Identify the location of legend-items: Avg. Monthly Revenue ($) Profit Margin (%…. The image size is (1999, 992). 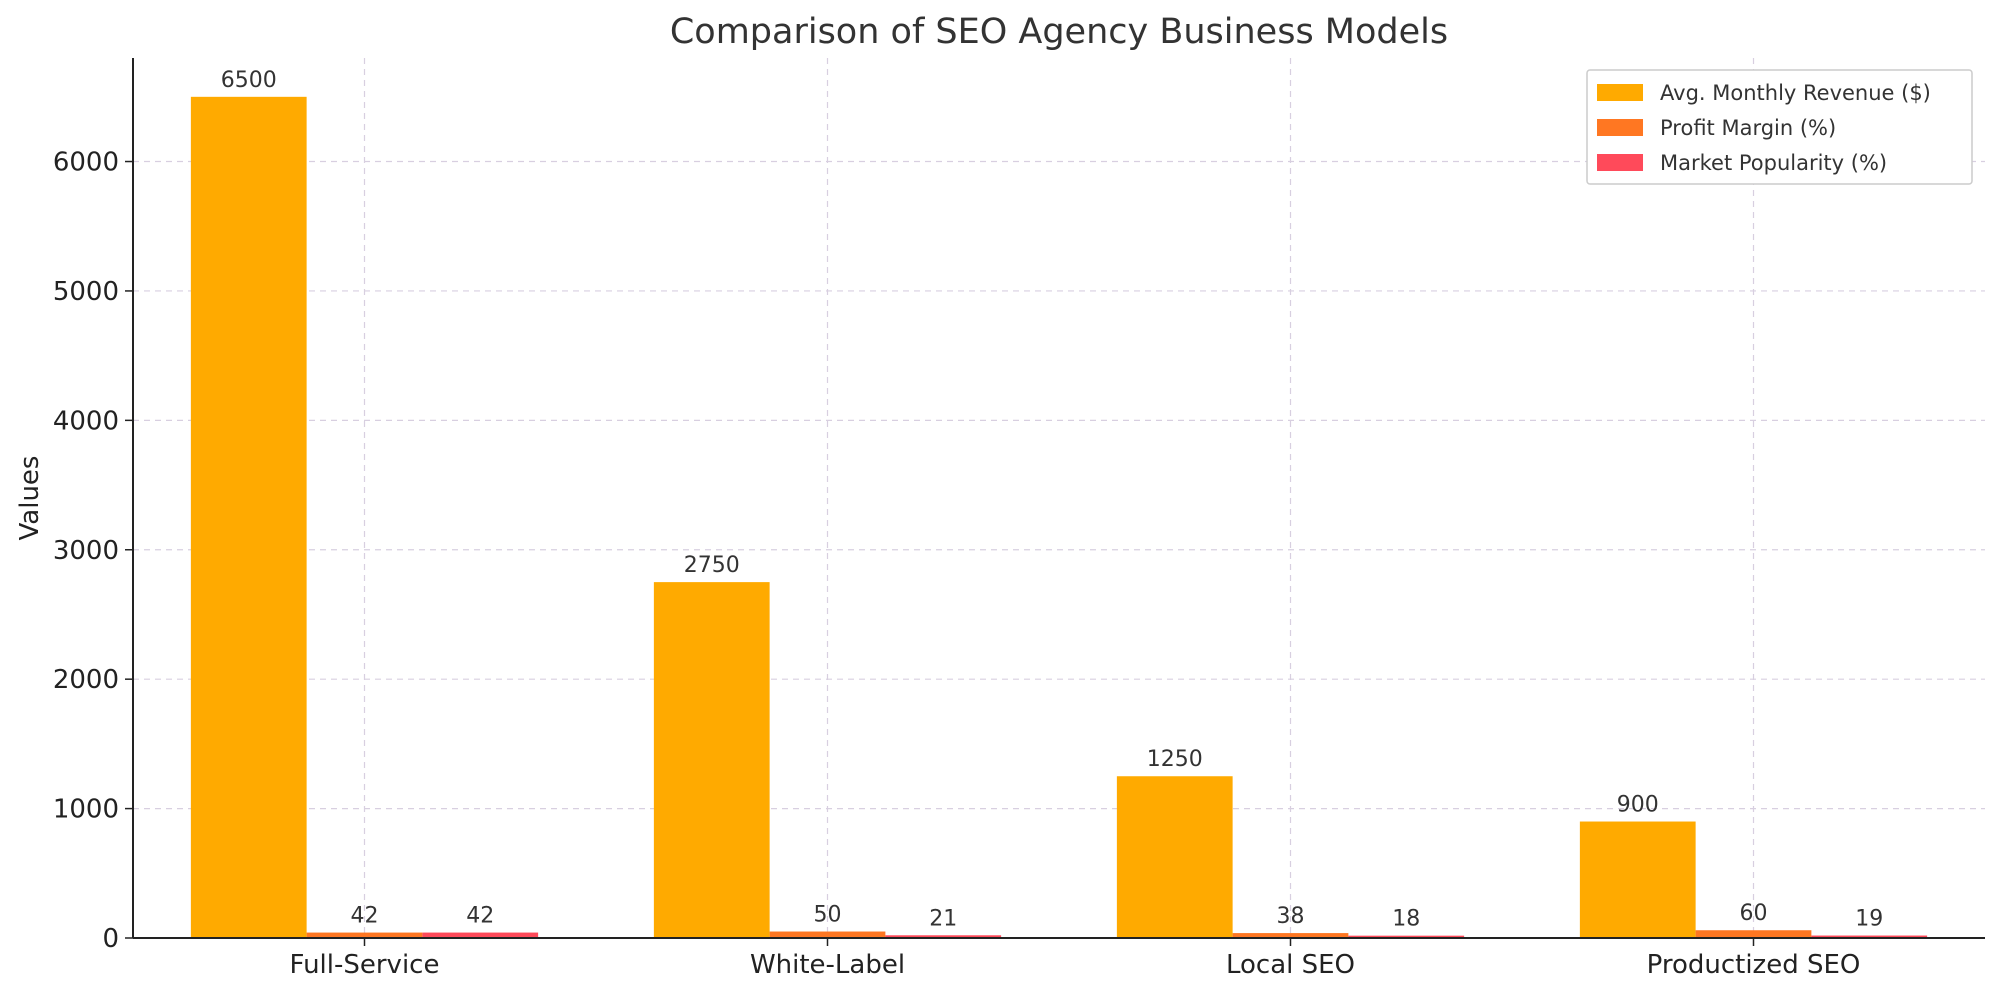
(1764, 128).